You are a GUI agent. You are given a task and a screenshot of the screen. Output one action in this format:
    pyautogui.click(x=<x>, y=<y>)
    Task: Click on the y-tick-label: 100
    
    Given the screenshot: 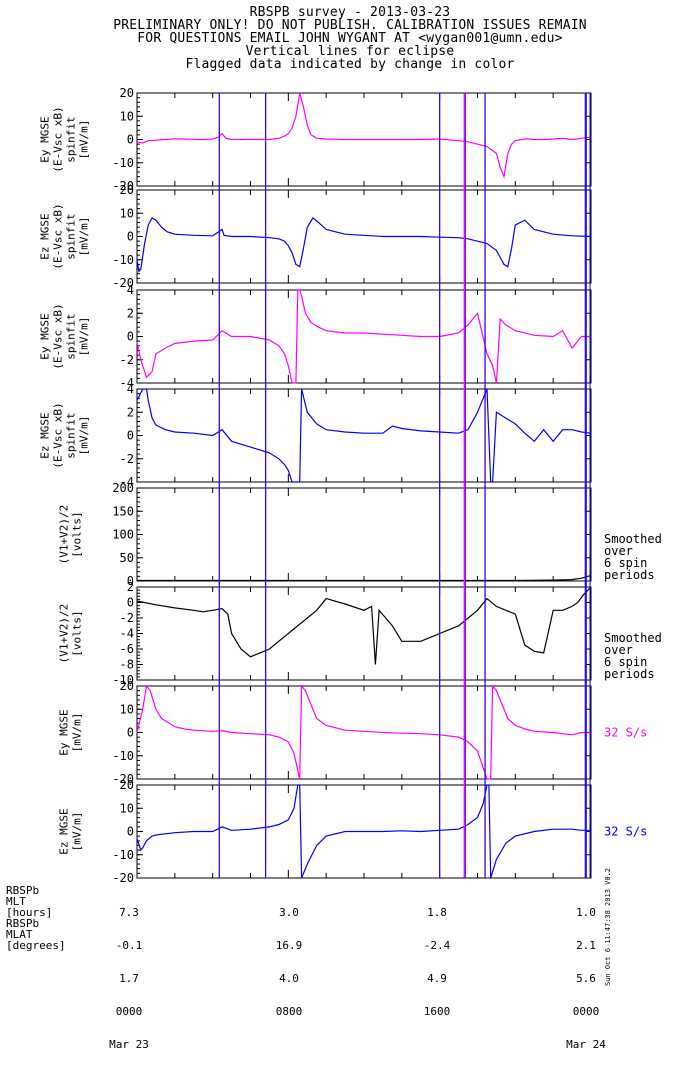 What is the action you would take?
    pyautogui.click(x=123, y=535)
    